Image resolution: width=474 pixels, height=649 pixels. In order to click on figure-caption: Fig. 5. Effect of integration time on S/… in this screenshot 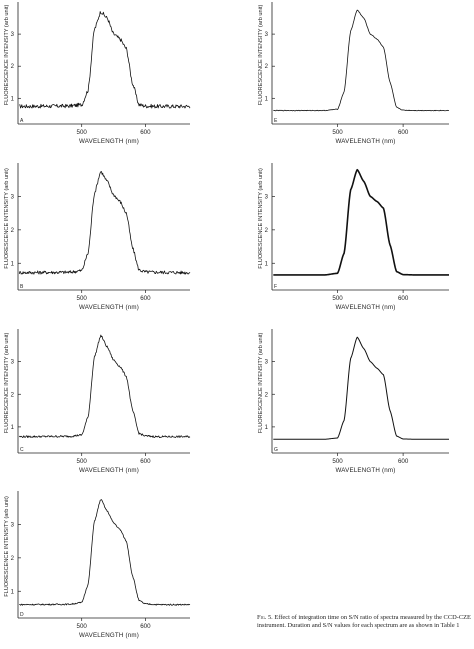, I will do `click(365, 622)`.